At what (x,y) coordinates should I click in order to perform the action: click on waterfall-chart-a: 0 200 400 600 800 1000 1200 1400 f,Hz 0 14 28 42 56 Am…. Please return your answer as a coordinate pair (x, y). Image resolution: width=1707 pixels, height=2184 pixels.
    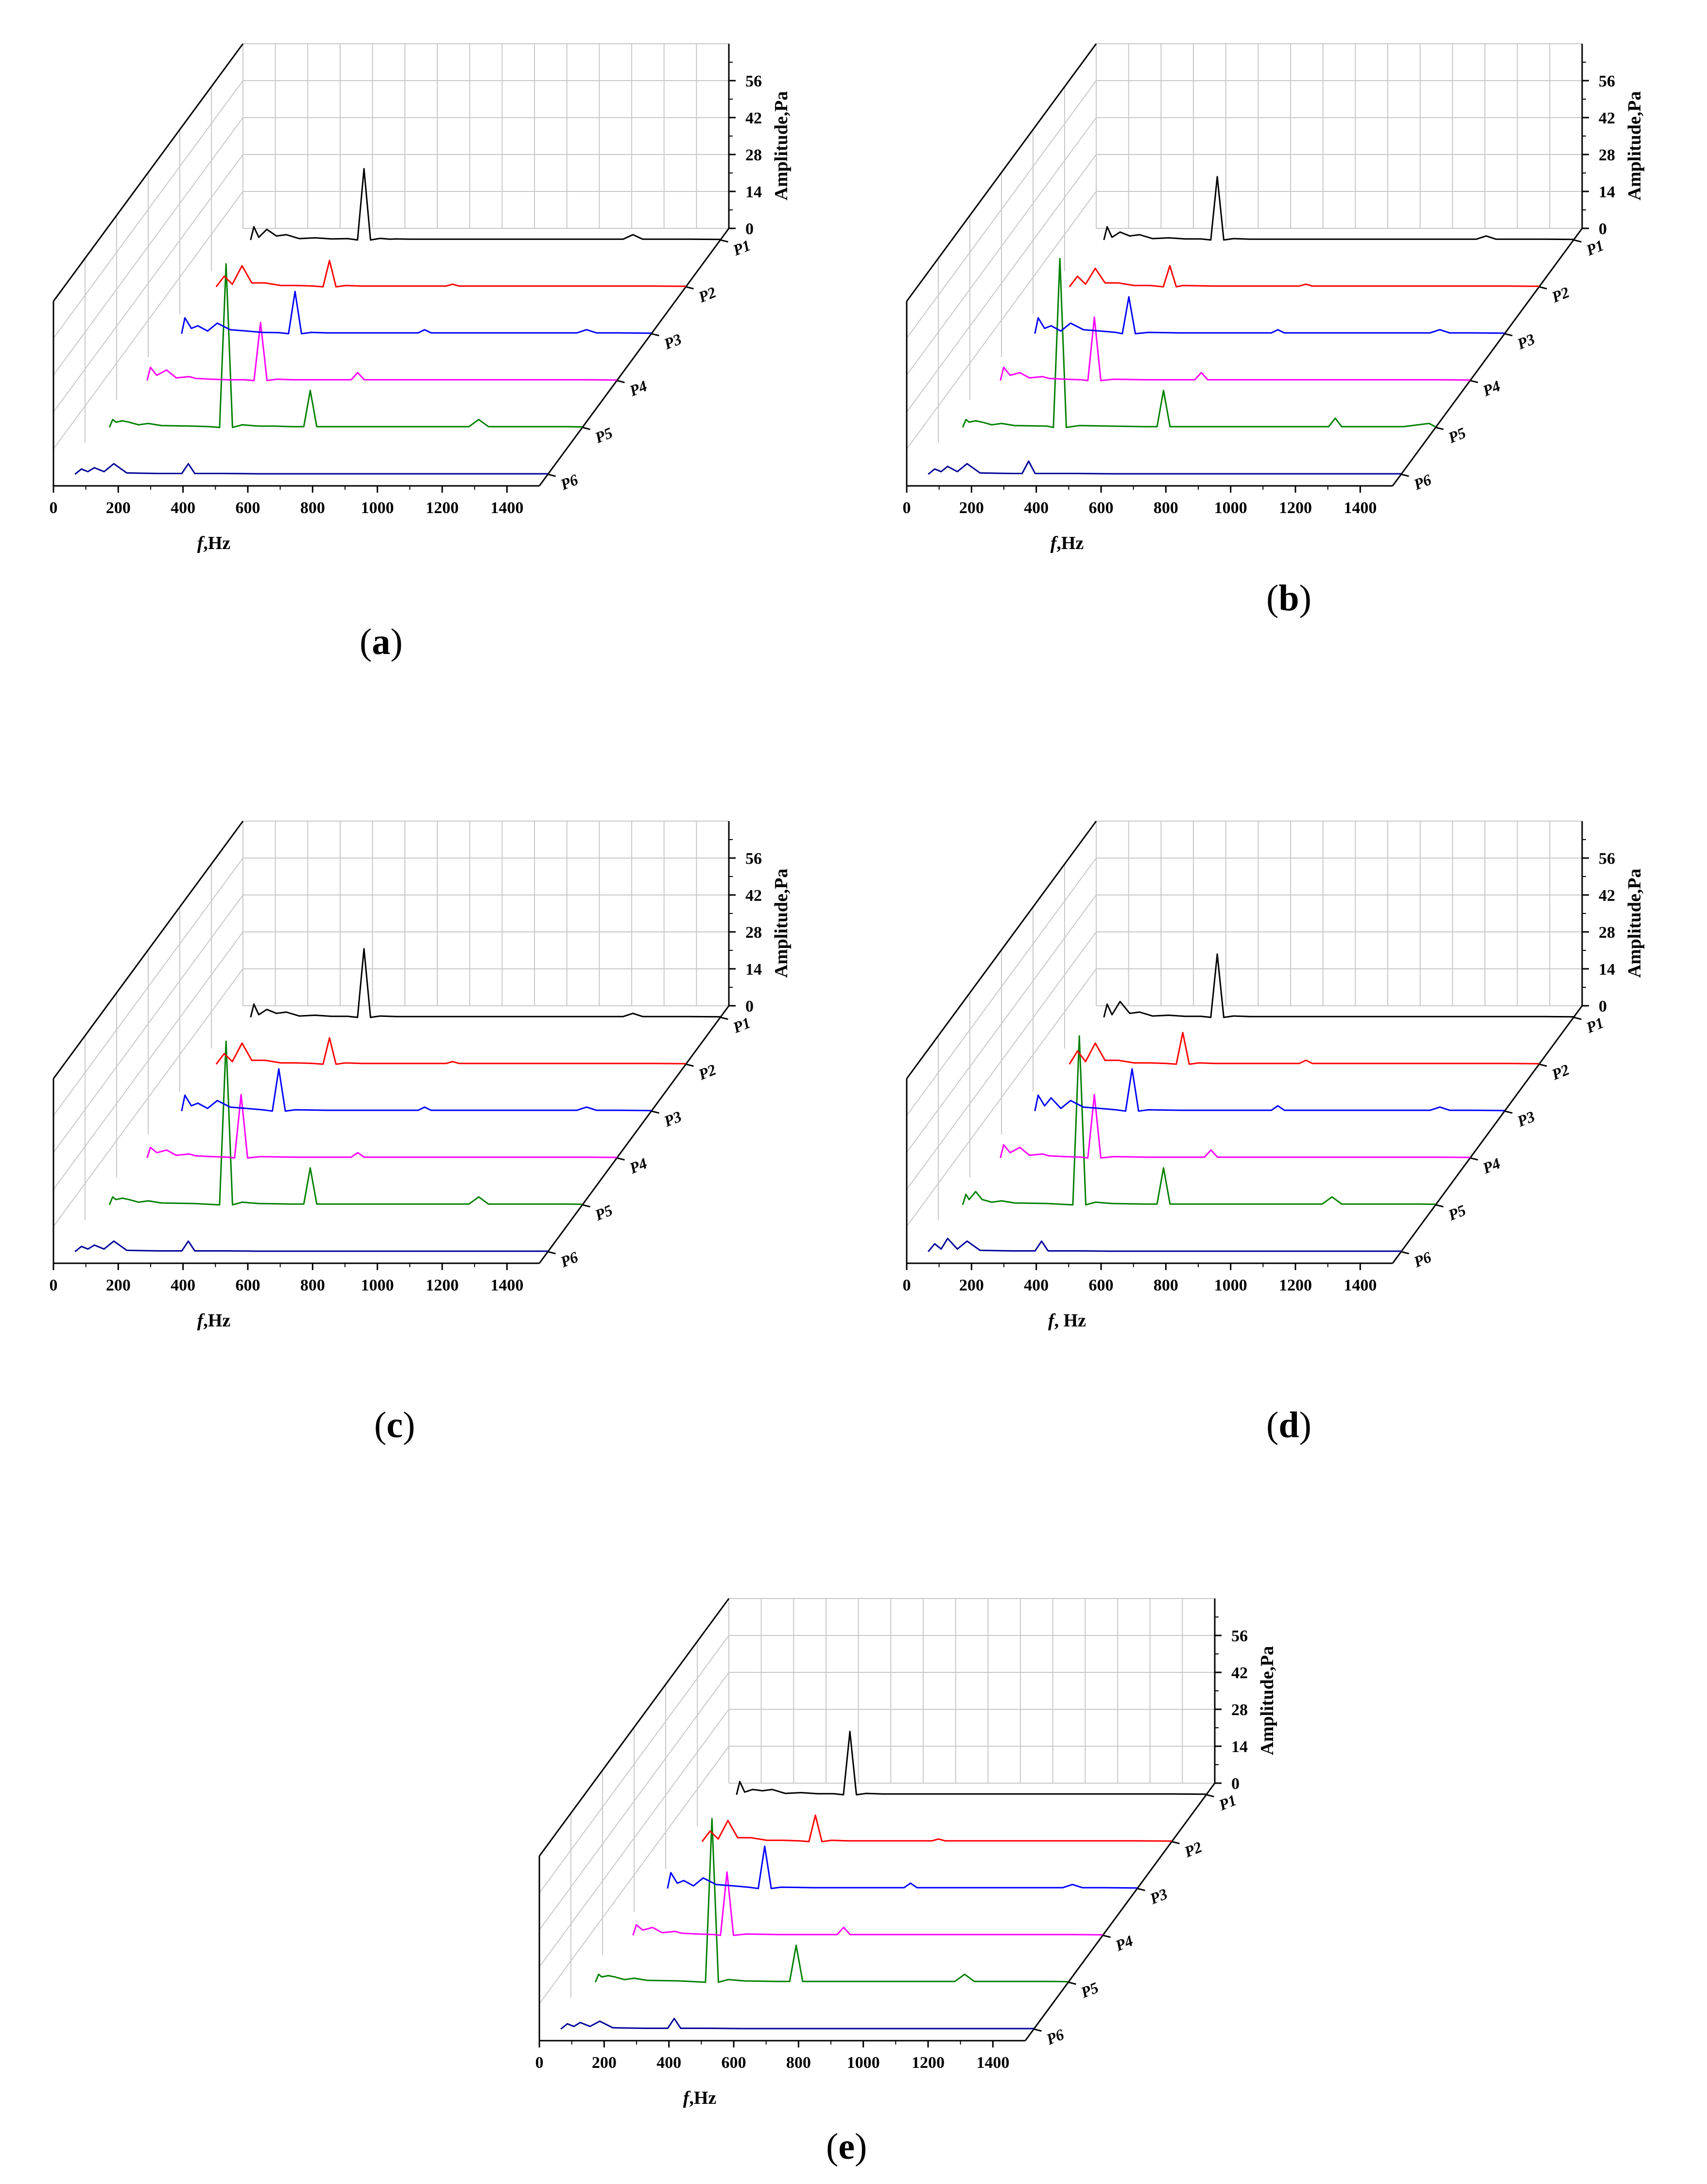
    Looking at the image, I should click on (421, 298).